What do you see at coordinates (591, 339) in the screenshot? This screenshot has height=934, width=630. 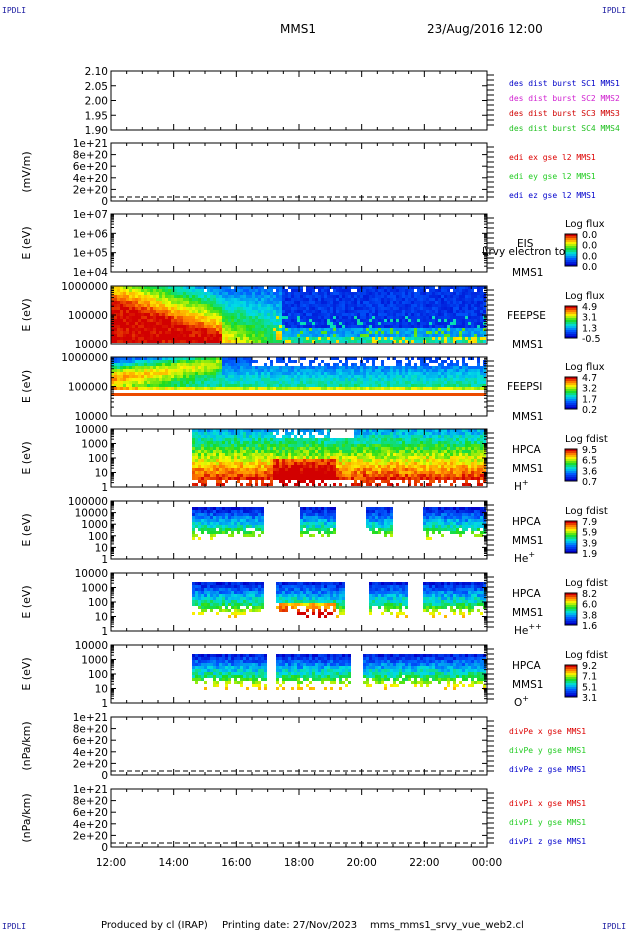 I see `colorbar-tick: -0.5` at bounding box center [591, 339].